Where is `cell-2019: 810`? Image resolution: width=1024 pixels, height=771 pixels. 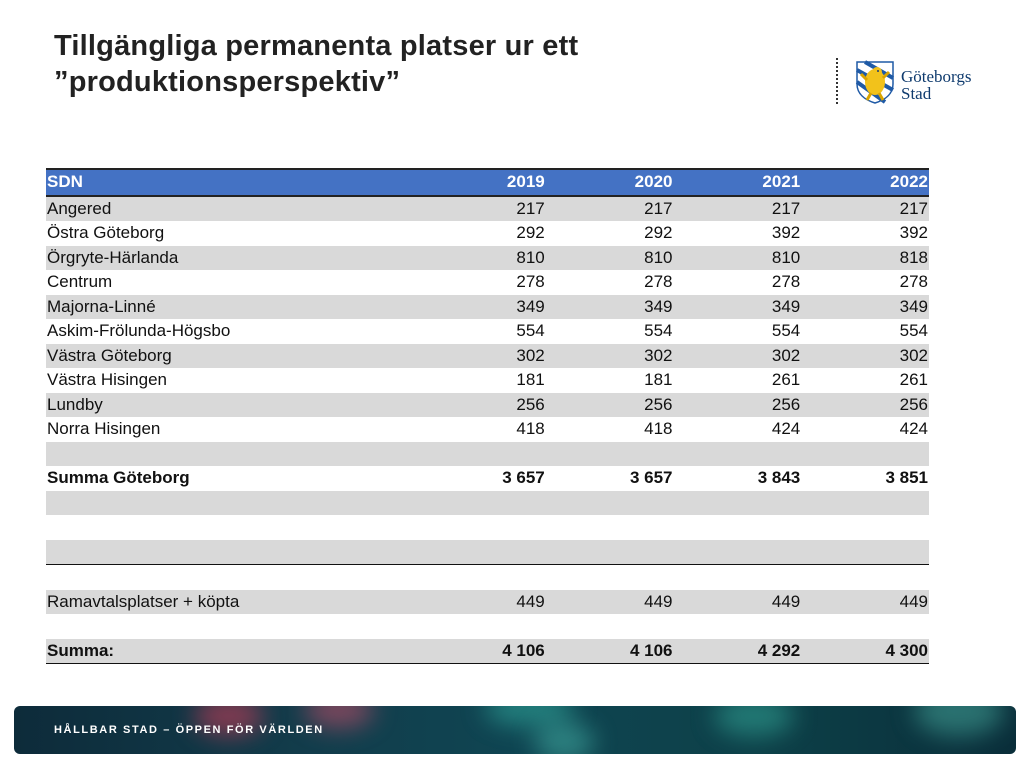
cell-2019: 810 is located at coordinates (482, 257).